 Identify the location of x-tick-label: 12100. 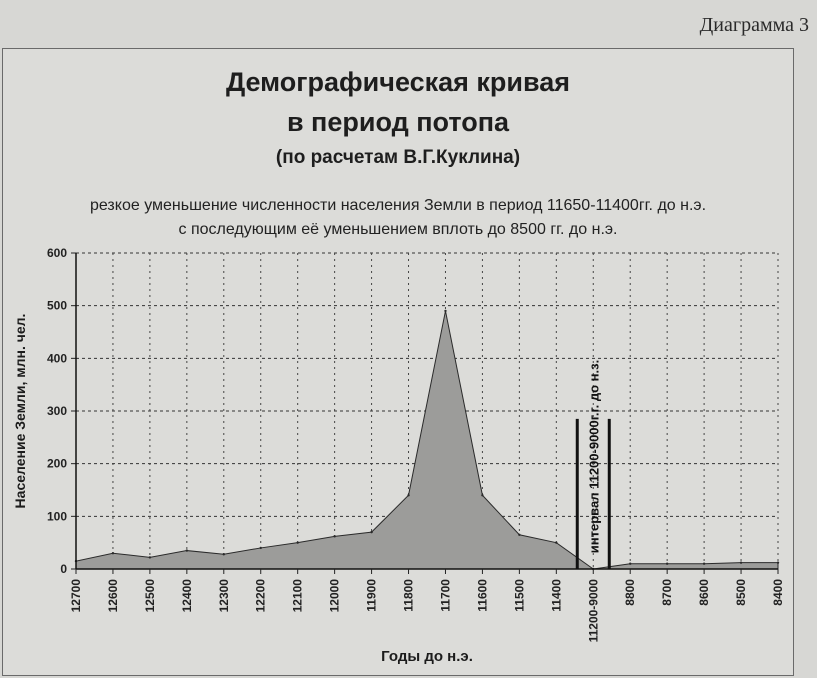
(298, 596).